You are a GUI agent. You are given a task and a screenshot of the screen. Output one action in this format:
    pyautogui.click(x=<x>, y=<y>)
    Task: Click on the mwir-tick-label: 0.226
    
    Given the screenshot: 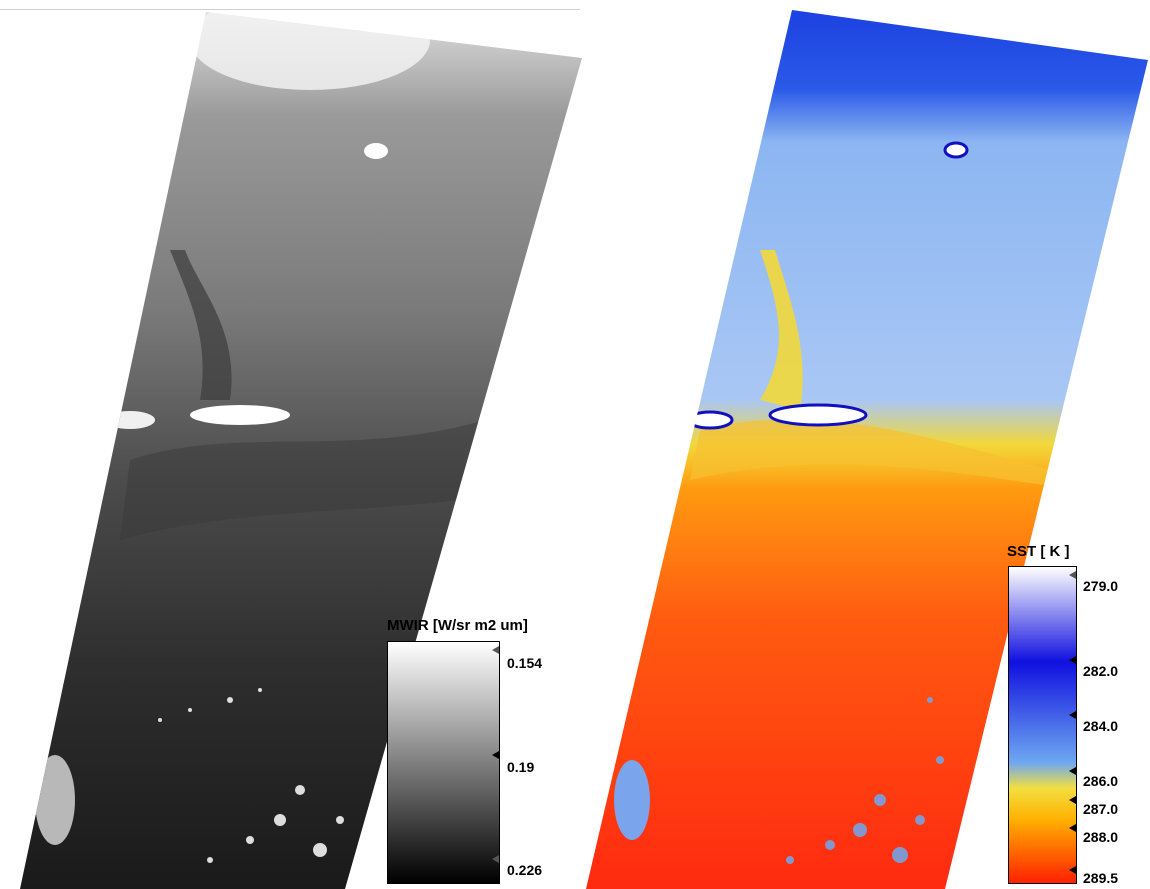 What is the action you would take?
    pyautogui.click(x=525, y=870)
    